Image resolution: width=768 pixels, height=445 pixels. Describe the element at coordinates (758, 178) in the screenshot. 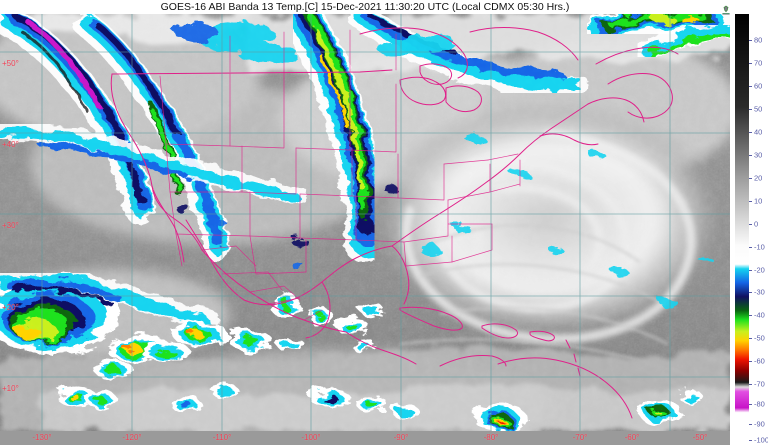

I see `colorbar-tick-label: 20` at that location.